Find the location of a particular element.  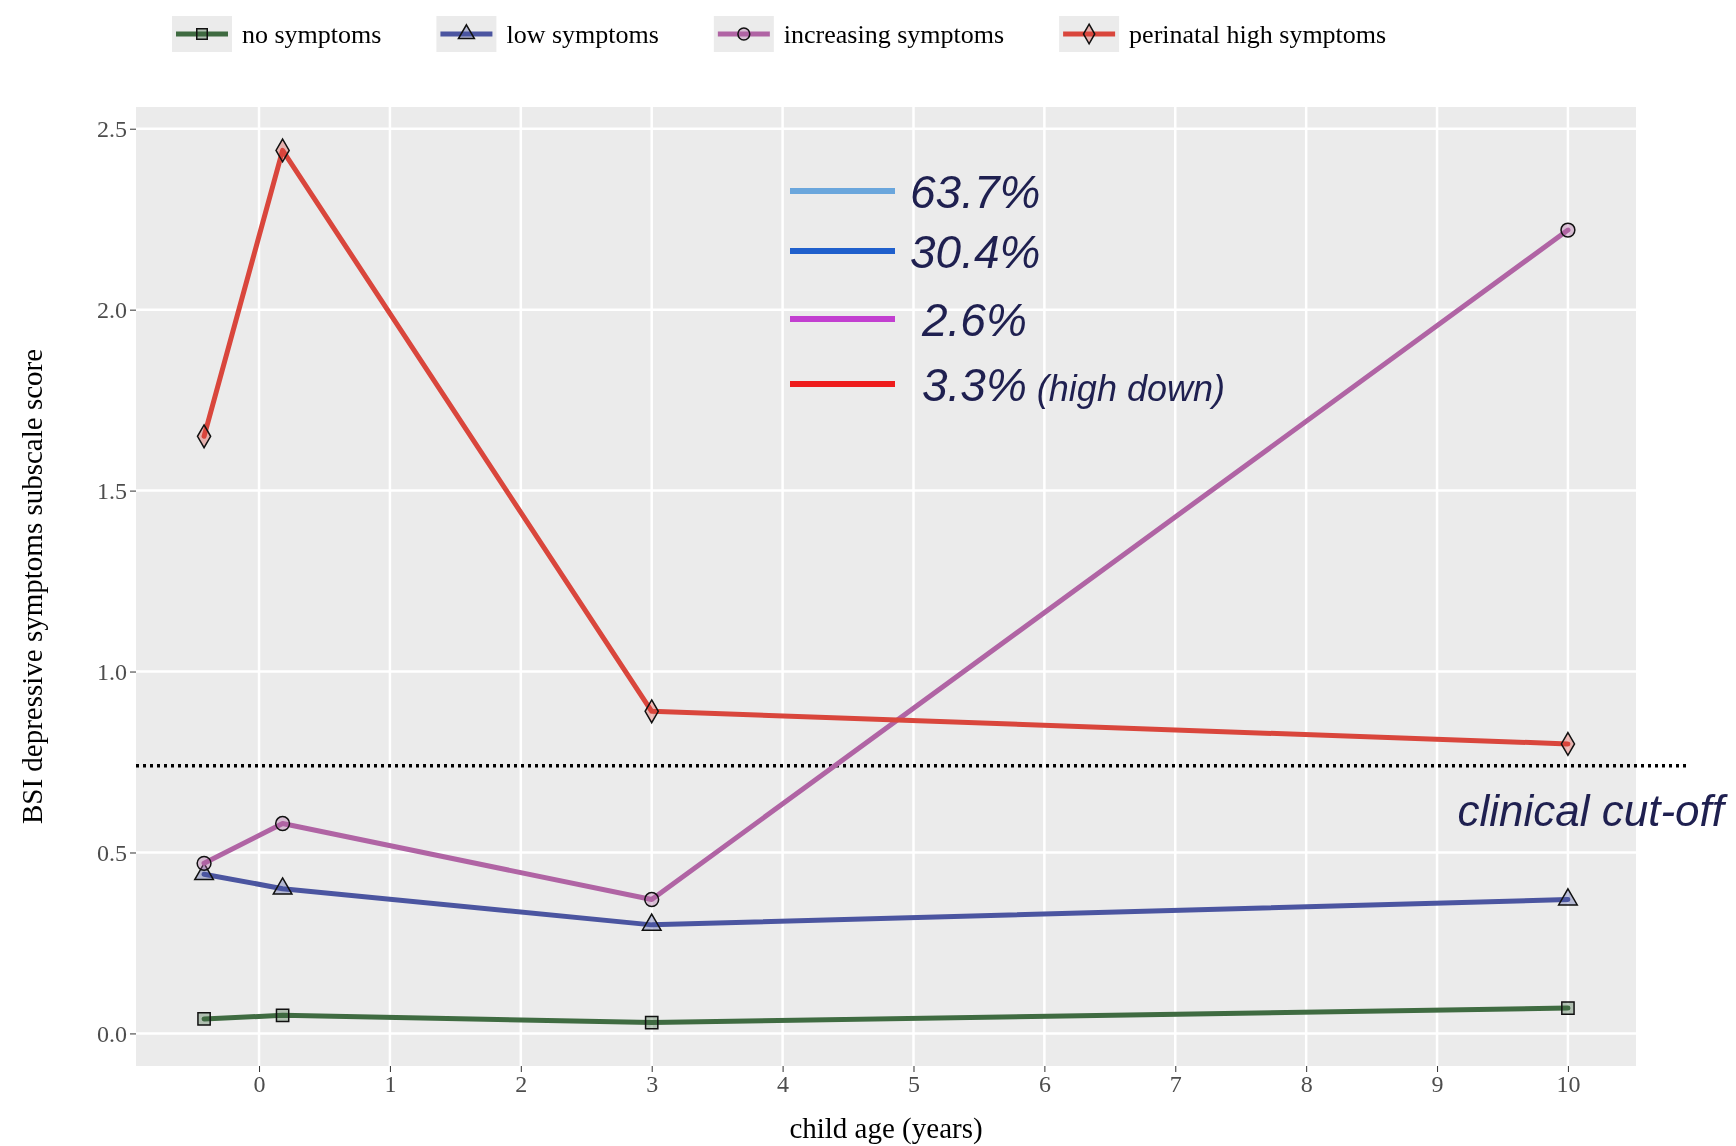

x-tick-label: 0 is located at coordinates (259, 1084).